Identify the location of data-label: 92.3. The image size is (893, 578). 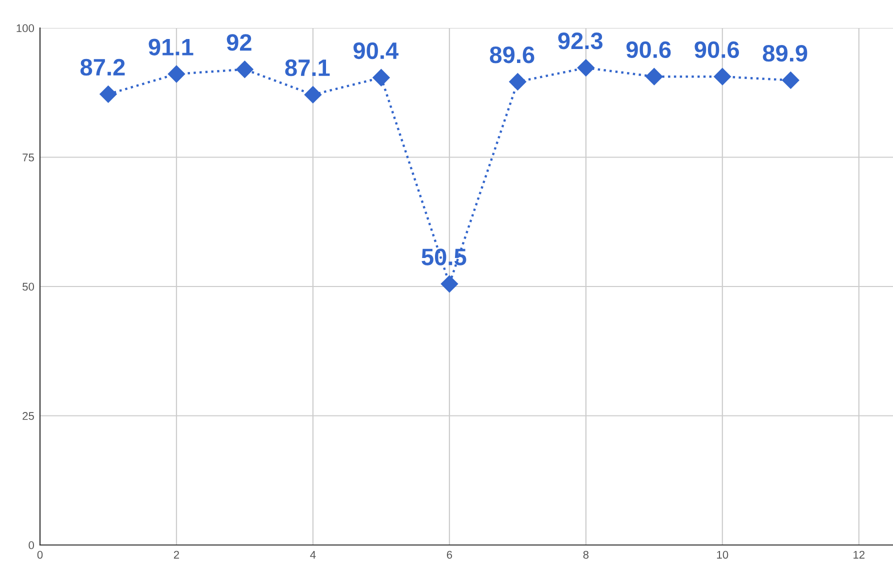
(580, 41).